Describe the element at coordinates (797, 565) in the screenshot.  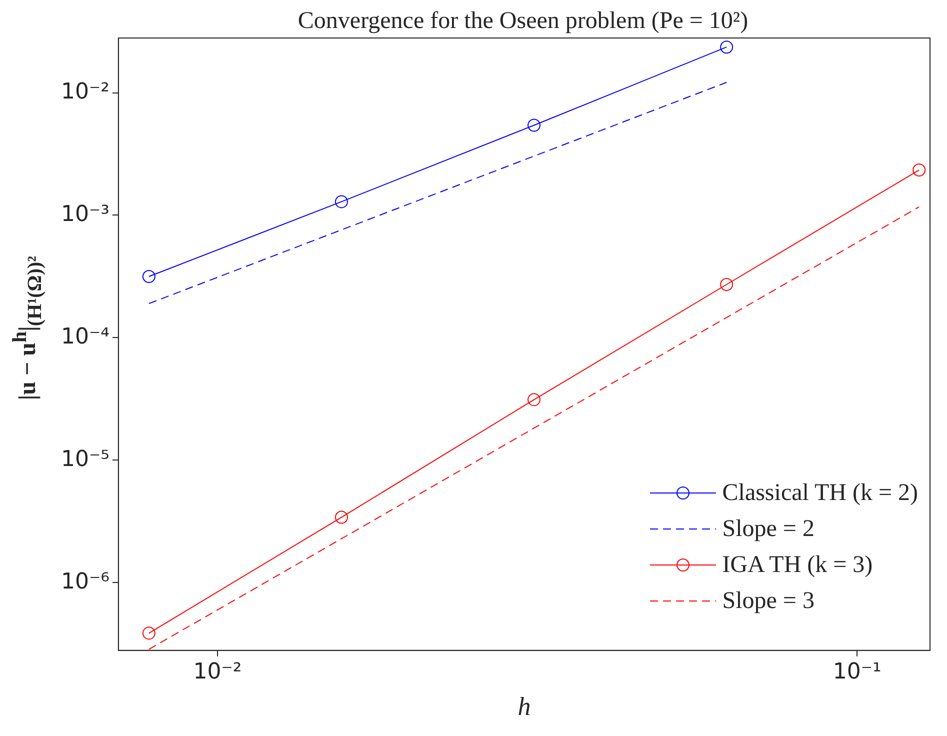
I see `legend-label: IGA TH (k = 3)` at that location.